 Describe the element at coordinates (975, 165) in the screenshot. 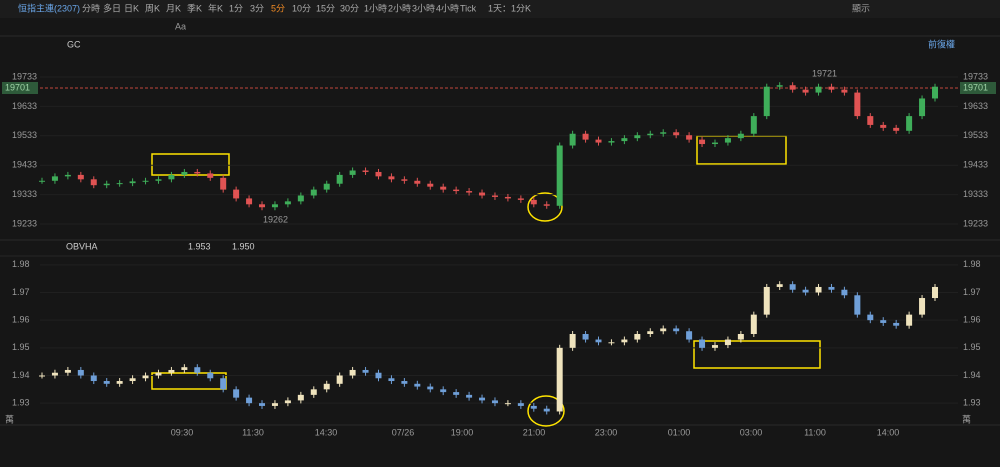

I see `y-tick-label: 19433` at that location.